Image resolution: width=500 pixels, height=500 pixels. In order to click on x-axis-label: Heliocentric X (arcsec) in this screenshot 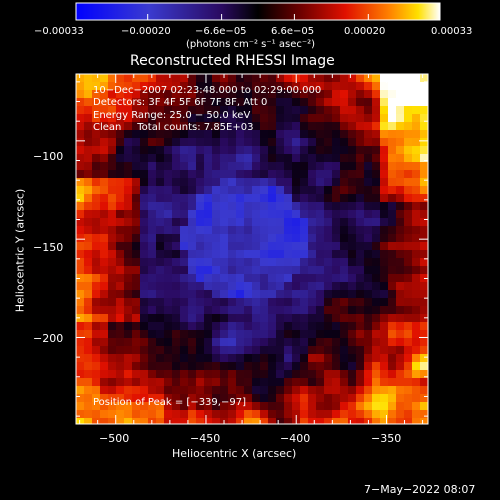, I will do `click(234, 453)`.